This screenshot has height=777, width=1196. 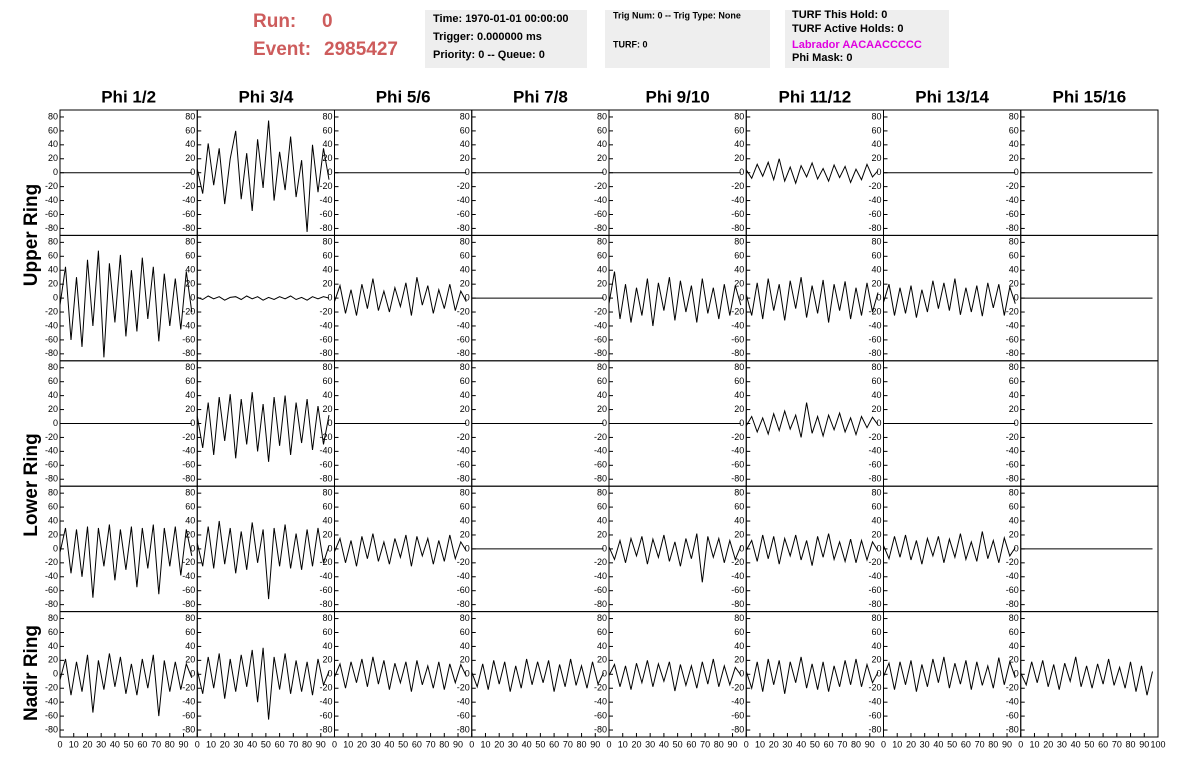 I want to click on info-line: TURF Active Holds: 0, so click(x=847, y=29).